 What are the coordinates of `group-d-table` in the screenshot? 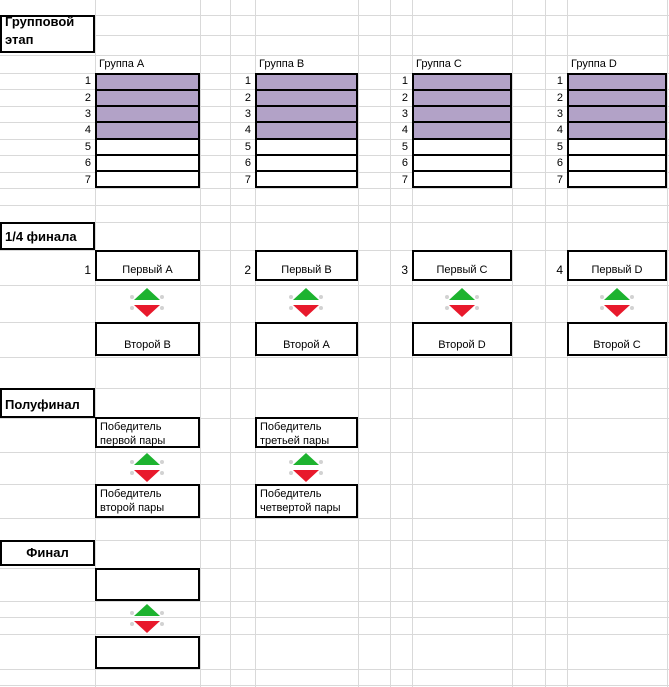 It's located at (617, 130).